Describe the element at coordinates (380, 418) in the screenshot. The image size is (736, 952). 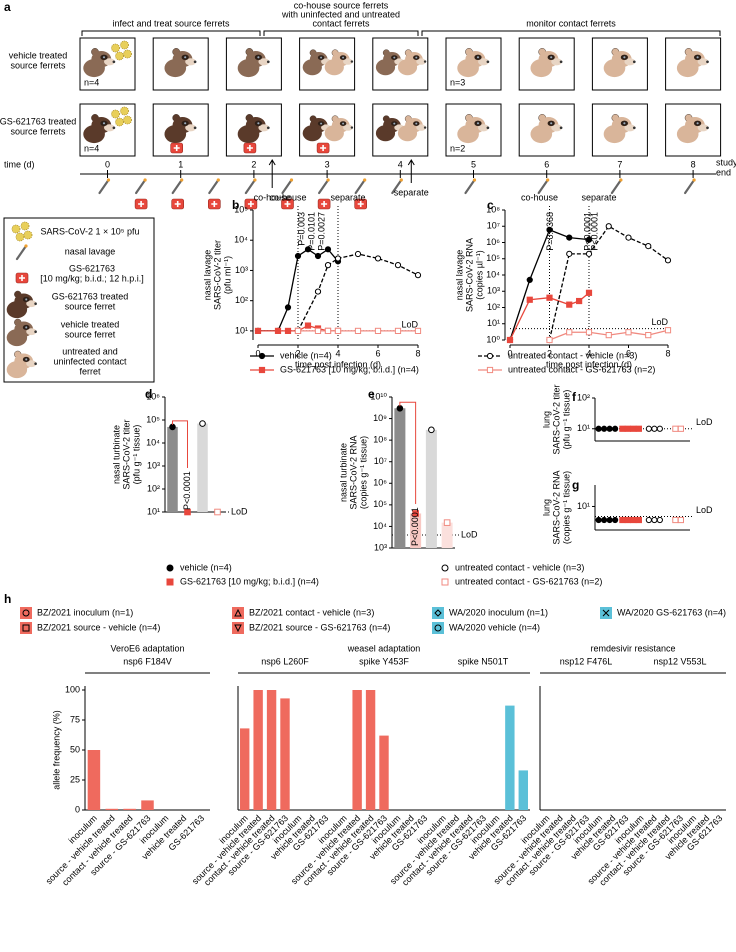
I see `y-tick-label: 10⁹` at that location.